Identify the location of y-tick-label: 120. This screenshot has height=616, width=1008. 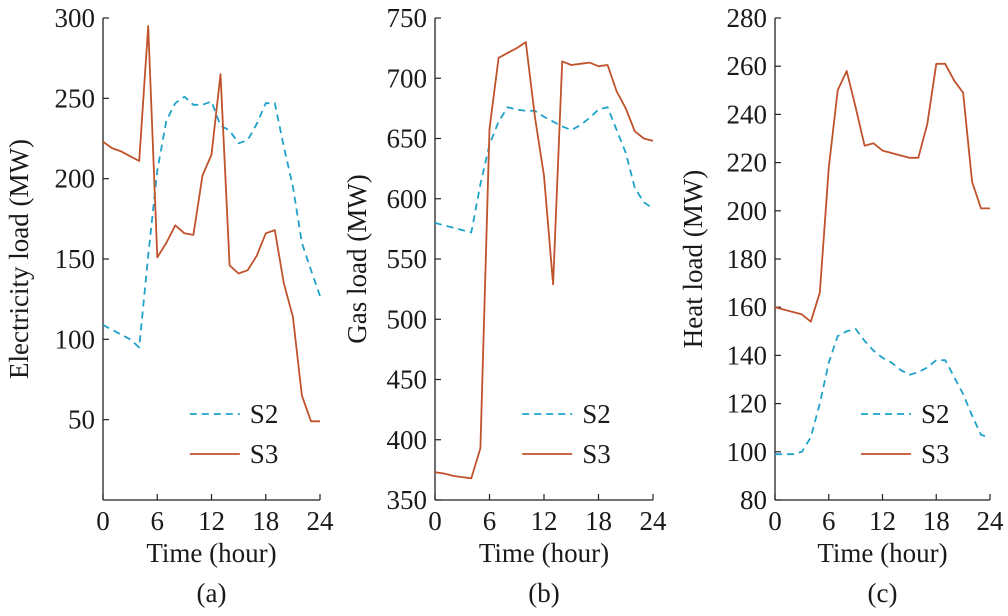
(747, 404).